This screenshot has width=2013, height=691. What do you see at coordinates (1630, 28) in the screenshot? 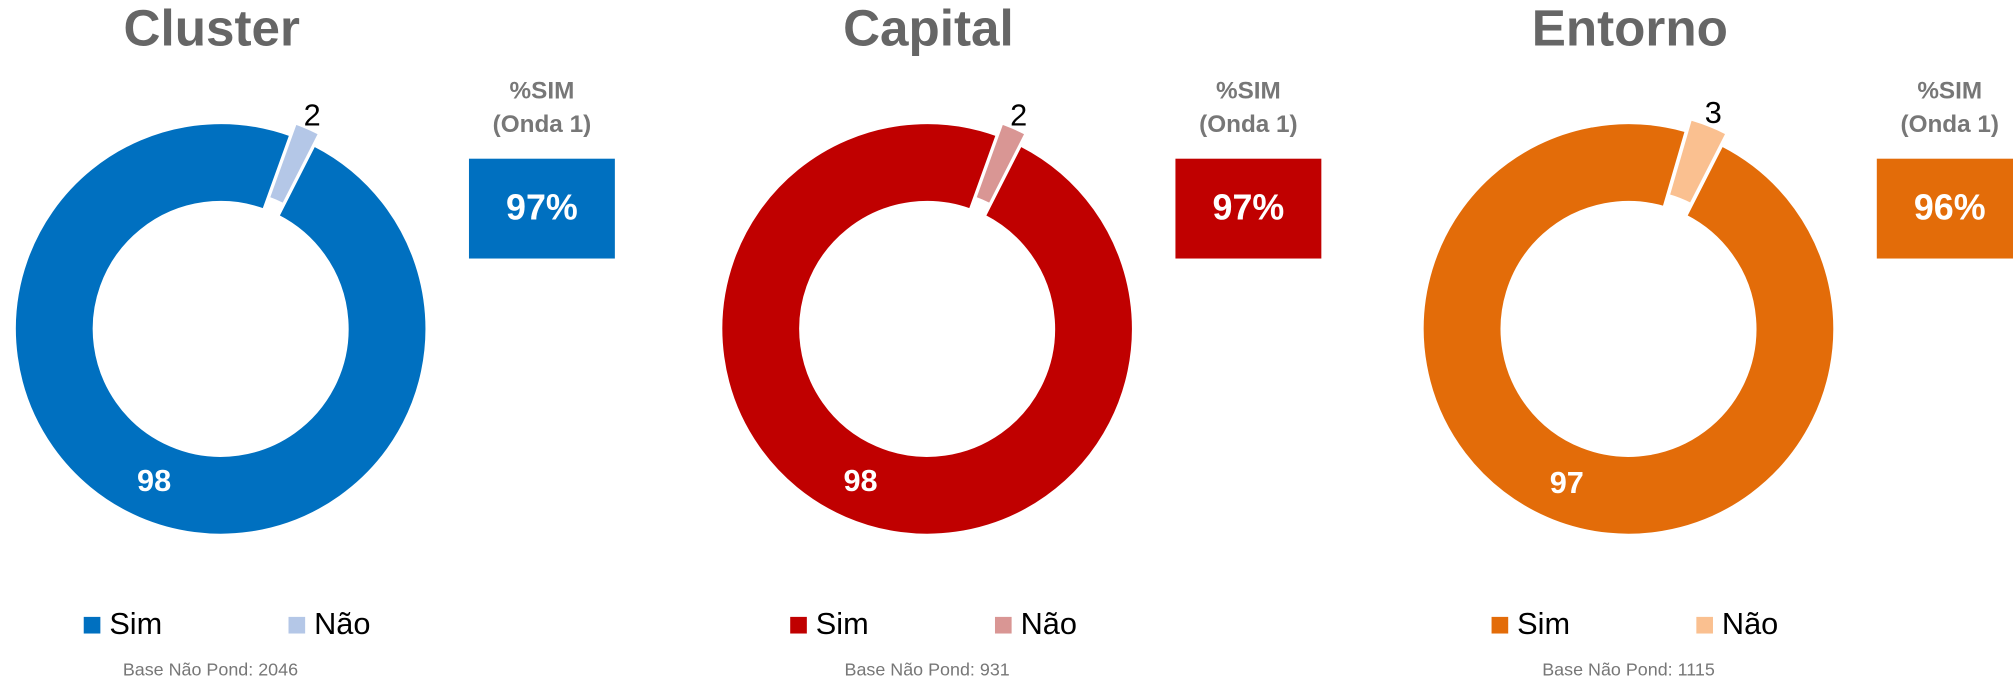
I see `chart-title: Entorno` at bounding box center [1630, 28].